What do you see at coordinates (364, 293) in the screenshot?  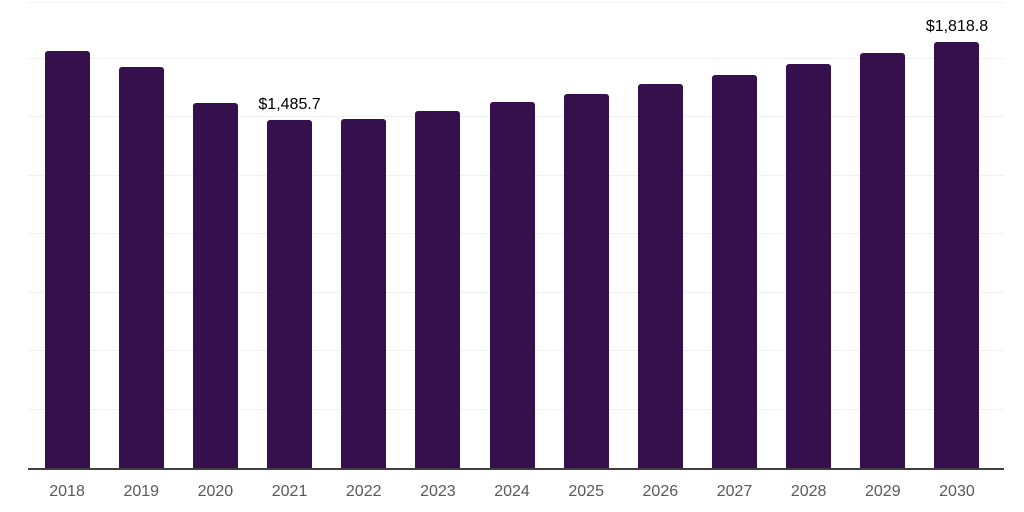 I see `bar-2022` at bounding box center [364, 293].